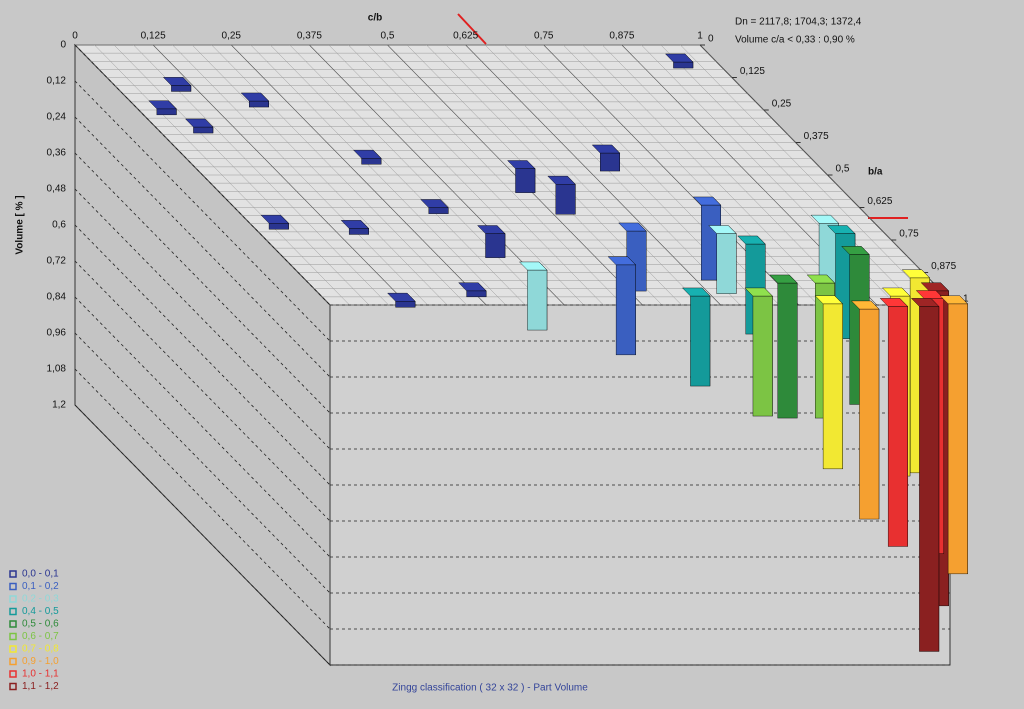 Image resolution: width=1024 pixels, height=709 pixels. Describe the element at coordinates (59, 405) in the screenshot. I see `z-tick-label: 1,2` at that location.